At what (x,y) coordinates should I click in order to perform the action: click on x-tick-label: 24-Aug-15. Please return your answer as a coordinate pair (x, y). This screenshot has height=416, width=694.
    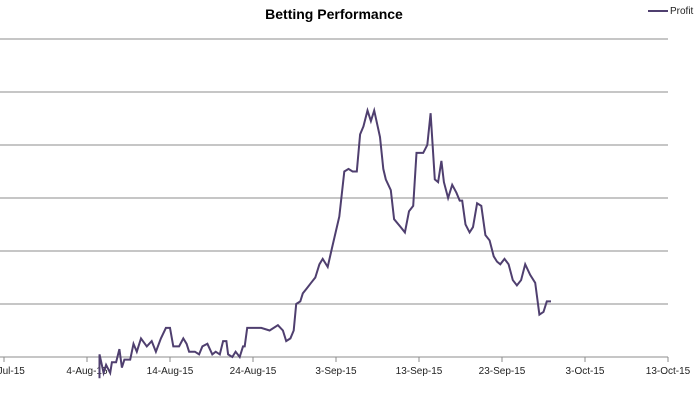
    Looking at the image, I should click on (253, 371).